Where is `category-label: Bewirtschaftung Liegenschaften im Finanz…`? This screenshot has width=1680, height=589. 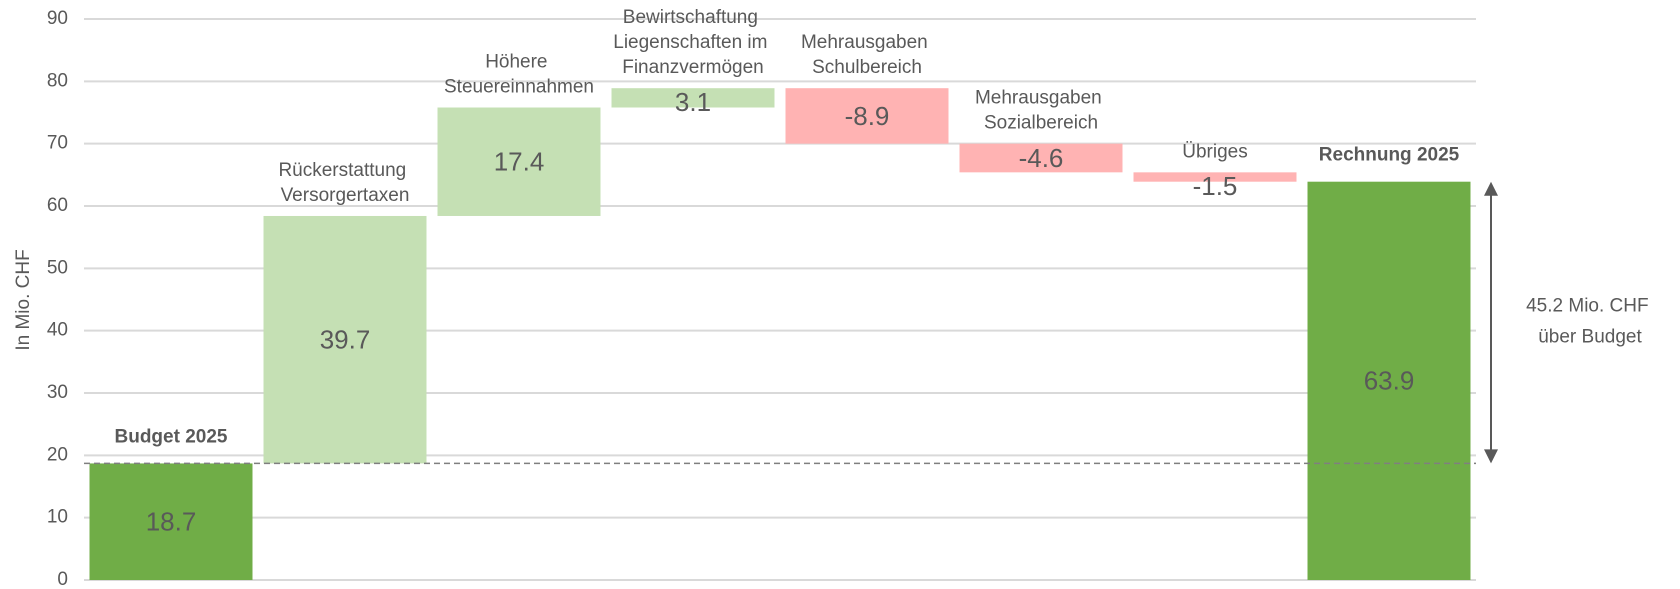
category-label: Bewirtschaftung Liegenschaften im Finanz… is located at coordinates (693, 42).